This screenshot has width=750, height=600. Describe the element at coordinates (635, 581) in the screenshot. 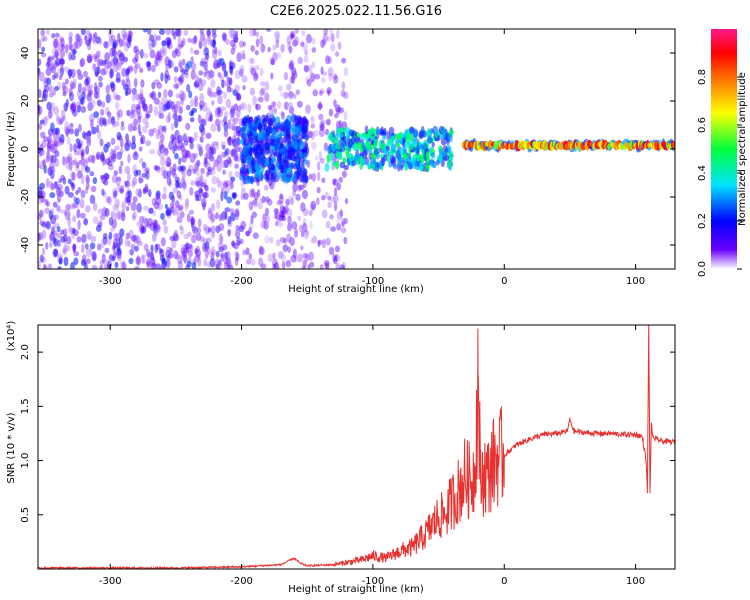

I see `x-tick-label: 100` at that location.